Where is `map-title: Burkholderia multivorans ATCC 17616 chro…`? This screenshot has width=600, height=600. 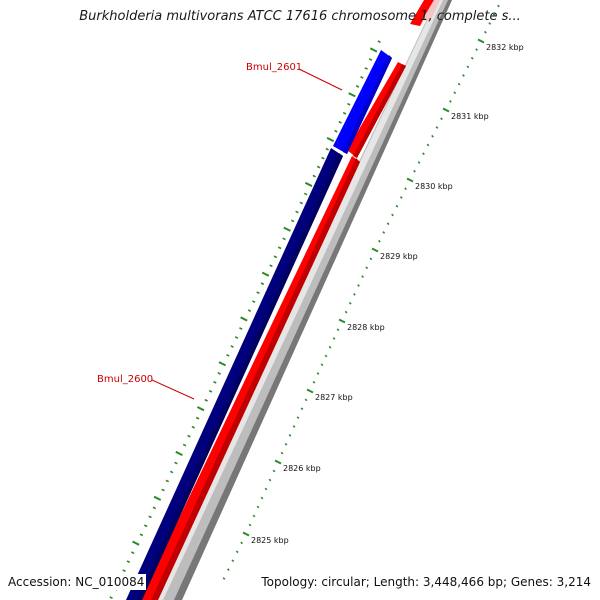 map-title: Burkholderia multivorans ATCC 17616 chro… is located at coordinates (300, 16).